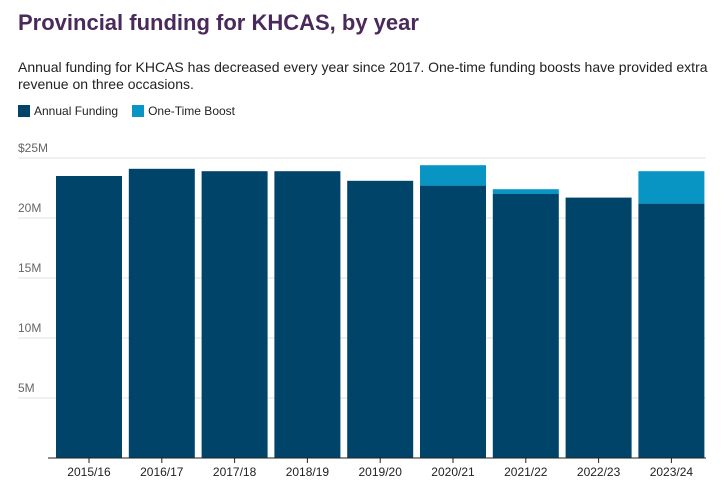 The height and width of the screenshot is (493, 725). Describe the element at coordinates (162, 472) in the screenshot. I see `x-tick-label: 2016/17` at that location.